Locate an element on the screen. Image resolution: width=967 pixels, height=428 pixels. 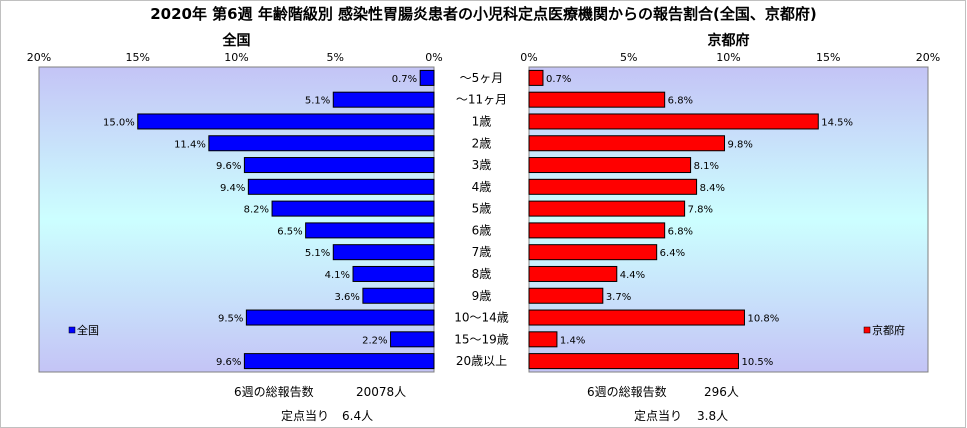
category-label: 20歳以上 is located at coordinates (481, 361).